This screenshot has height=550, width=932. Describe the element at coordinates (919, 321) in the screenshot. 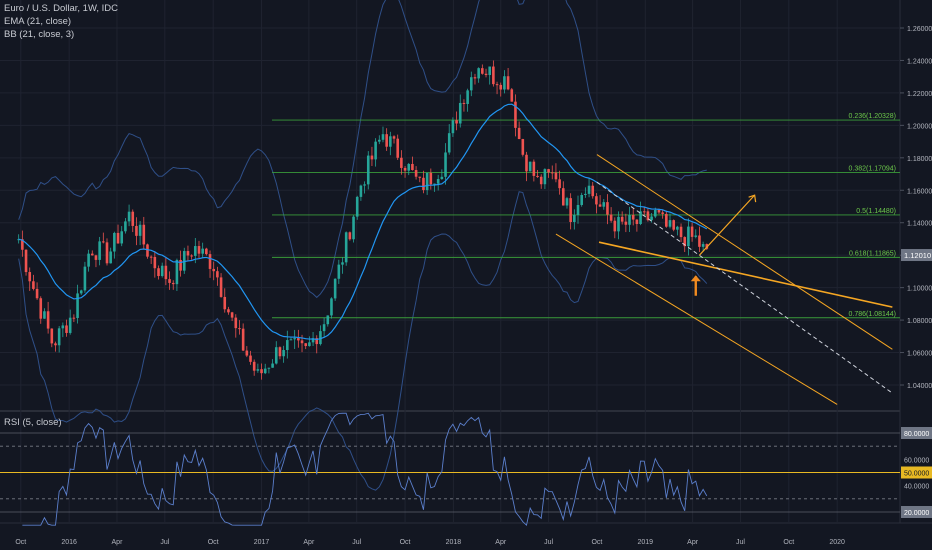

I see `price-tick-label: 1.08000` at that location.